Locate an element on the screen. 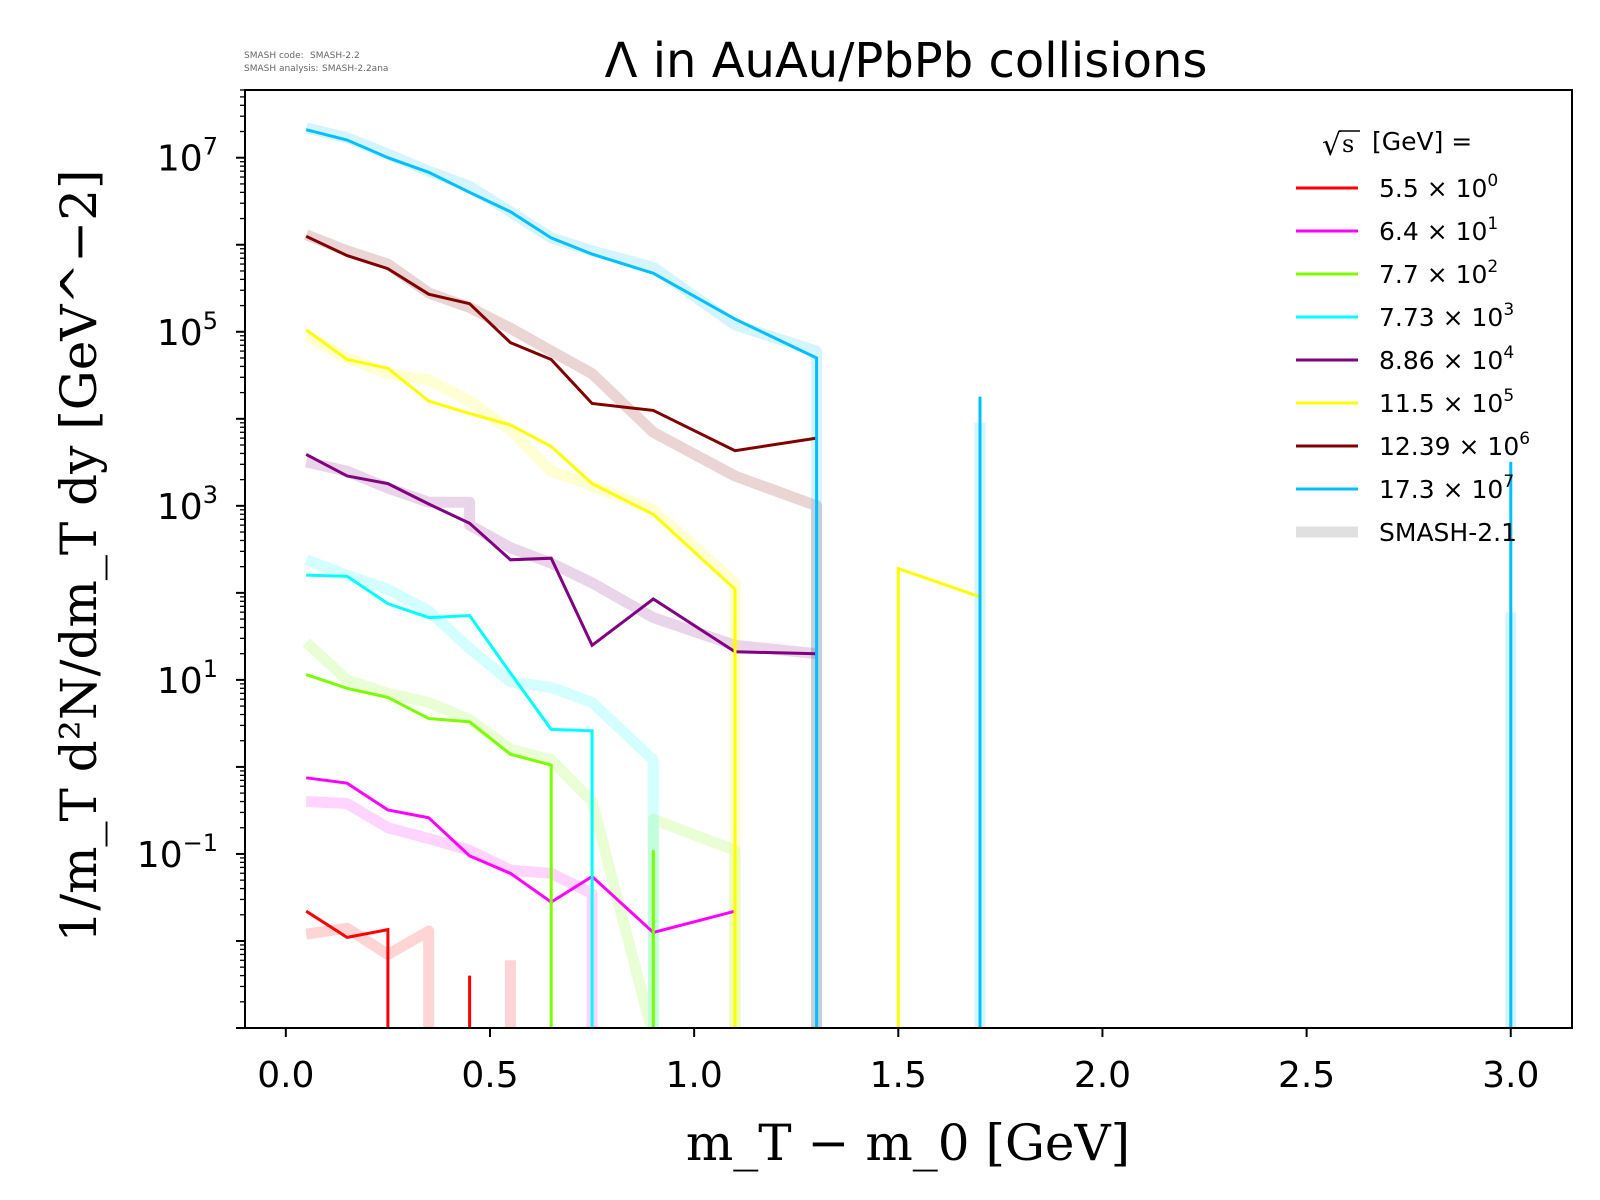 Image resolution: width=1600 pixels, height=1200 pixels. legend-title-s: s is located at coordinates (1348, 144).